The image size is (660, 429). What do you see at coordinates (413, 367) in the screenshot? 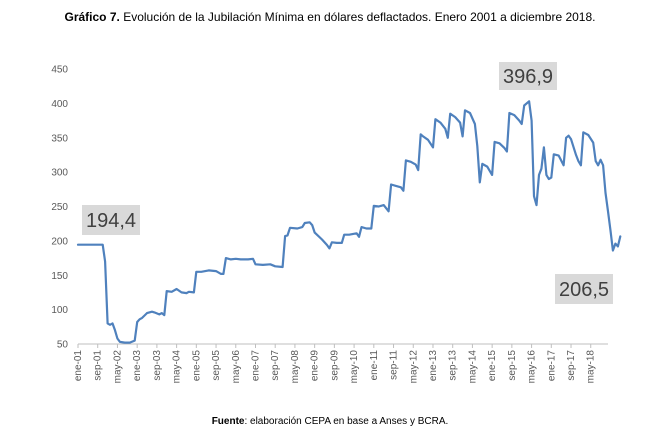
I see `x-tick-label: may-12` at bounding box center [413, 367].